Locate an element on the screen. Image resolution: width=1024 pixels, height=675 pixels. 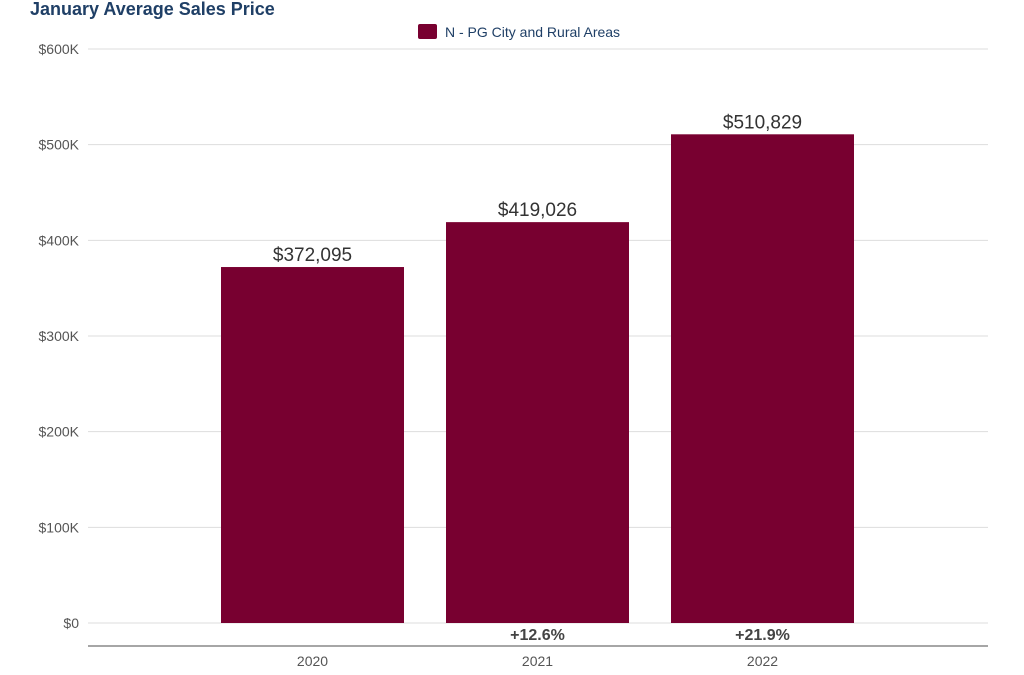
chart-title: January Average Sales Price is located at coordinates (152, 9).